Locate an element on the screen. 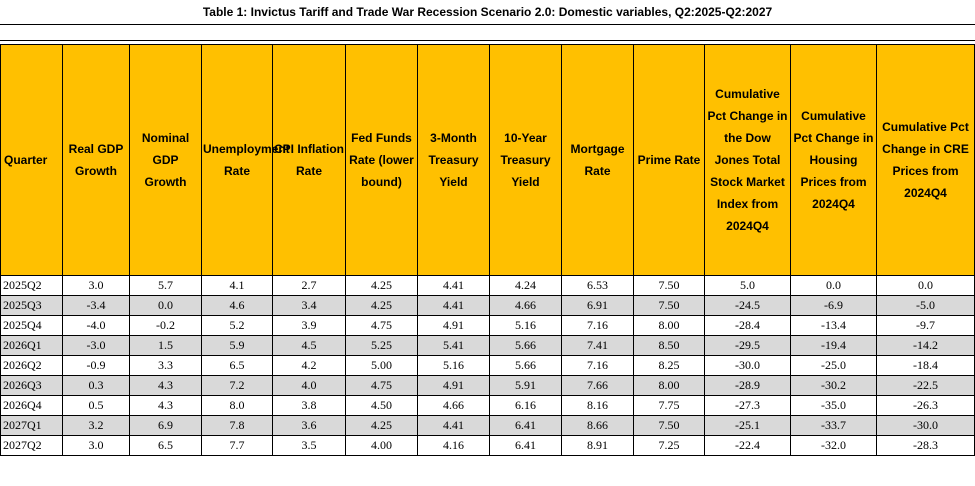  value-cell: -25.1 is located at coordinates (747, 425).